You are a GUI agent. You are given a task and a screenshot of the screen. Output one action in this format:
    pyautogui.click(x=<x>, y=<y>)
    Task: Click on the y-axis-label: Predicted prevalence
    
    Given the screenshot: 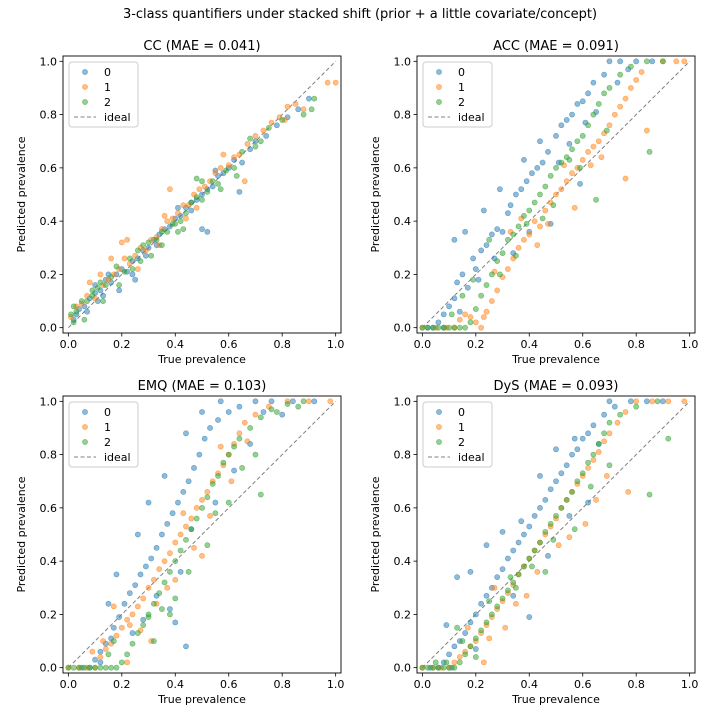 What is the action you would take?
    pyautogui.click(x=375, y=194)
    